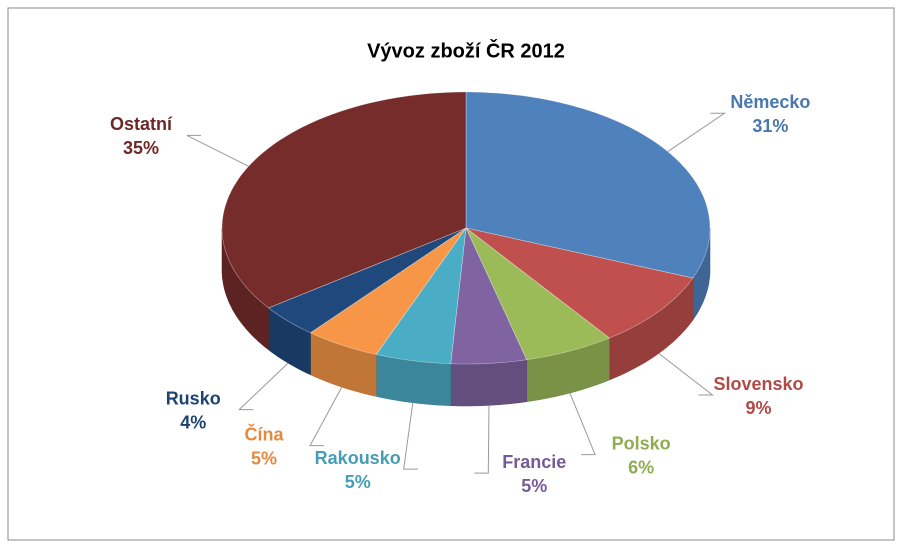 This screenshot has height=549, width=903. I want to click on slice-value-label: 6%, so click(641, 467).